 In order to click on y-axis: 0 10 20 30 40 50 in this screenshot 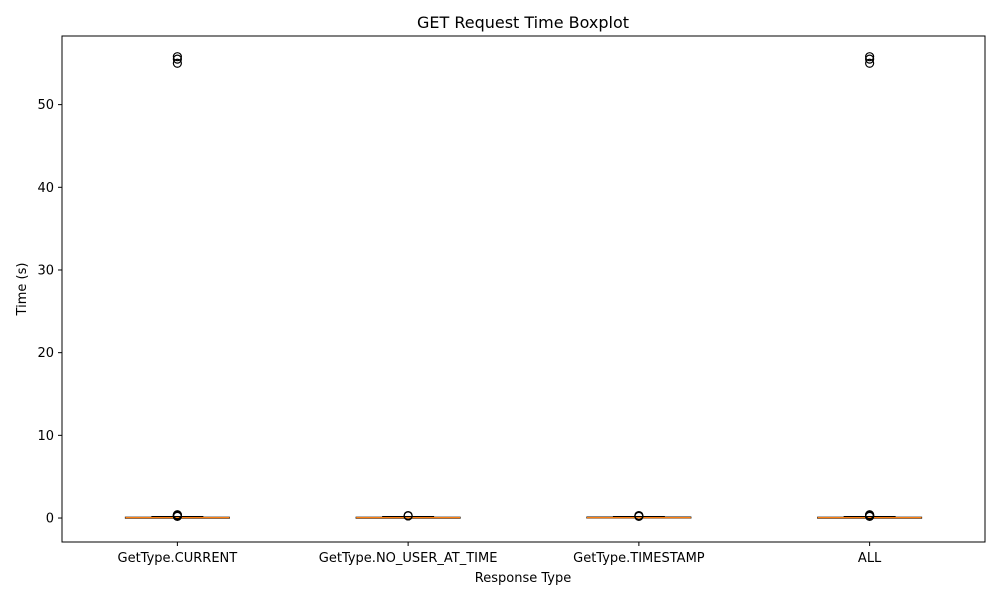, I will do `click(49, 312)`.